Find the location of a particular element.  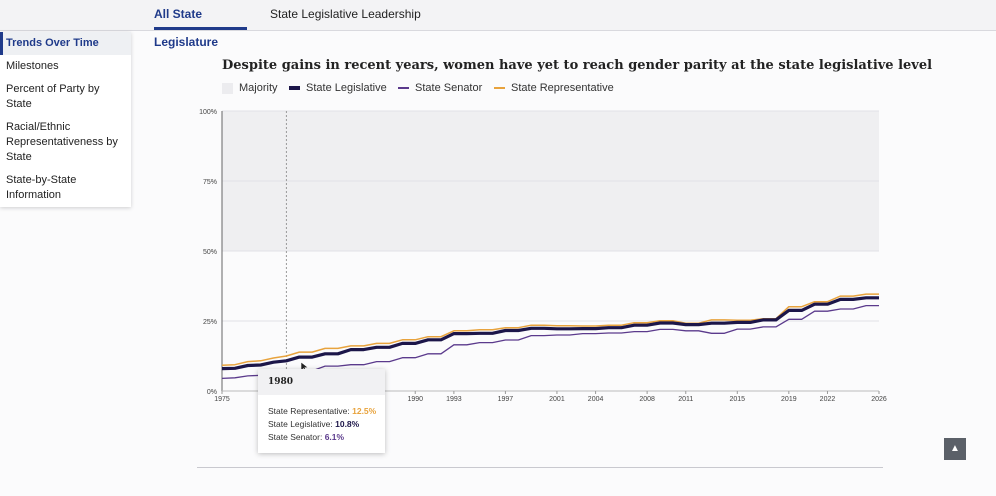

y-tick-label: 100% is located at coordinates (208, 112).